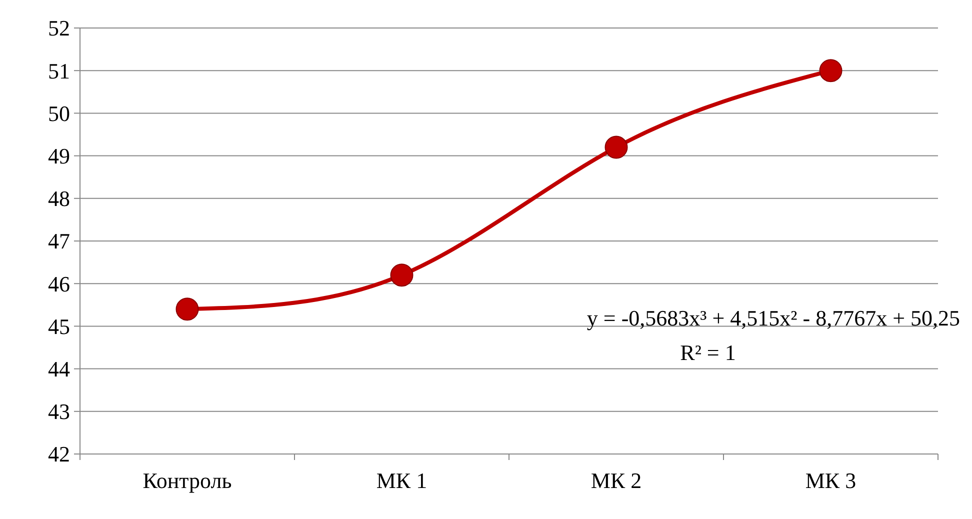 Image resolution: width=972 pixels, height=519 pixels. Describe the element at coordinates (59, 71) in the screenshot. I see `y-tick-label: 51` at that location.